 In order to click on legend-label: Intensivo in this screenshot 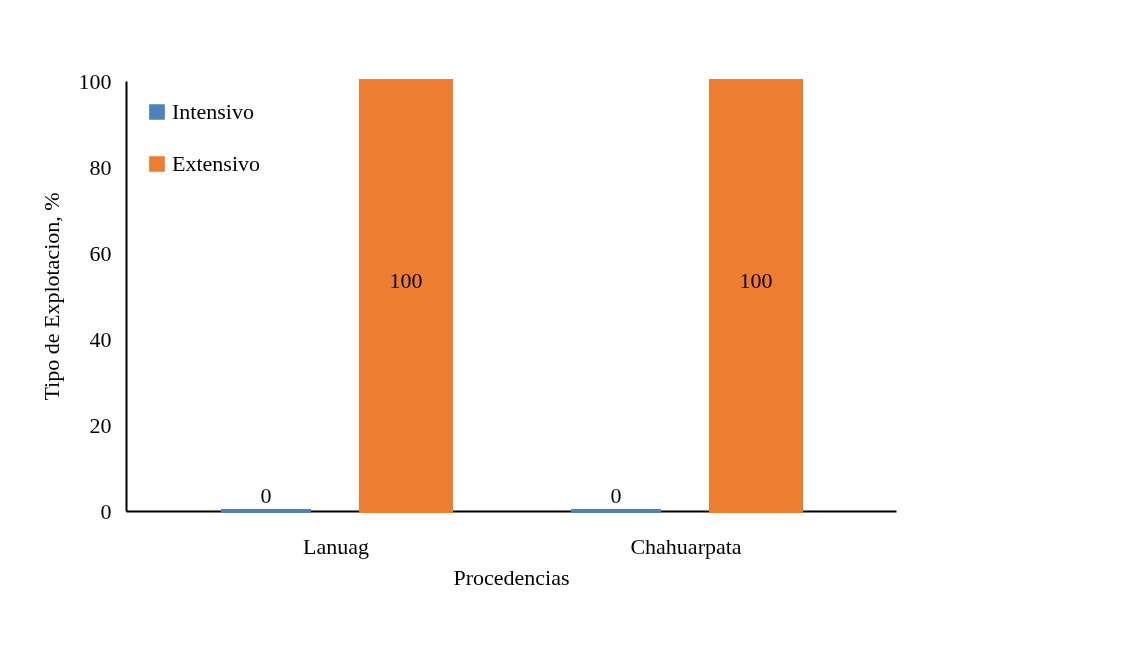, I will do `click(213, 111)`.